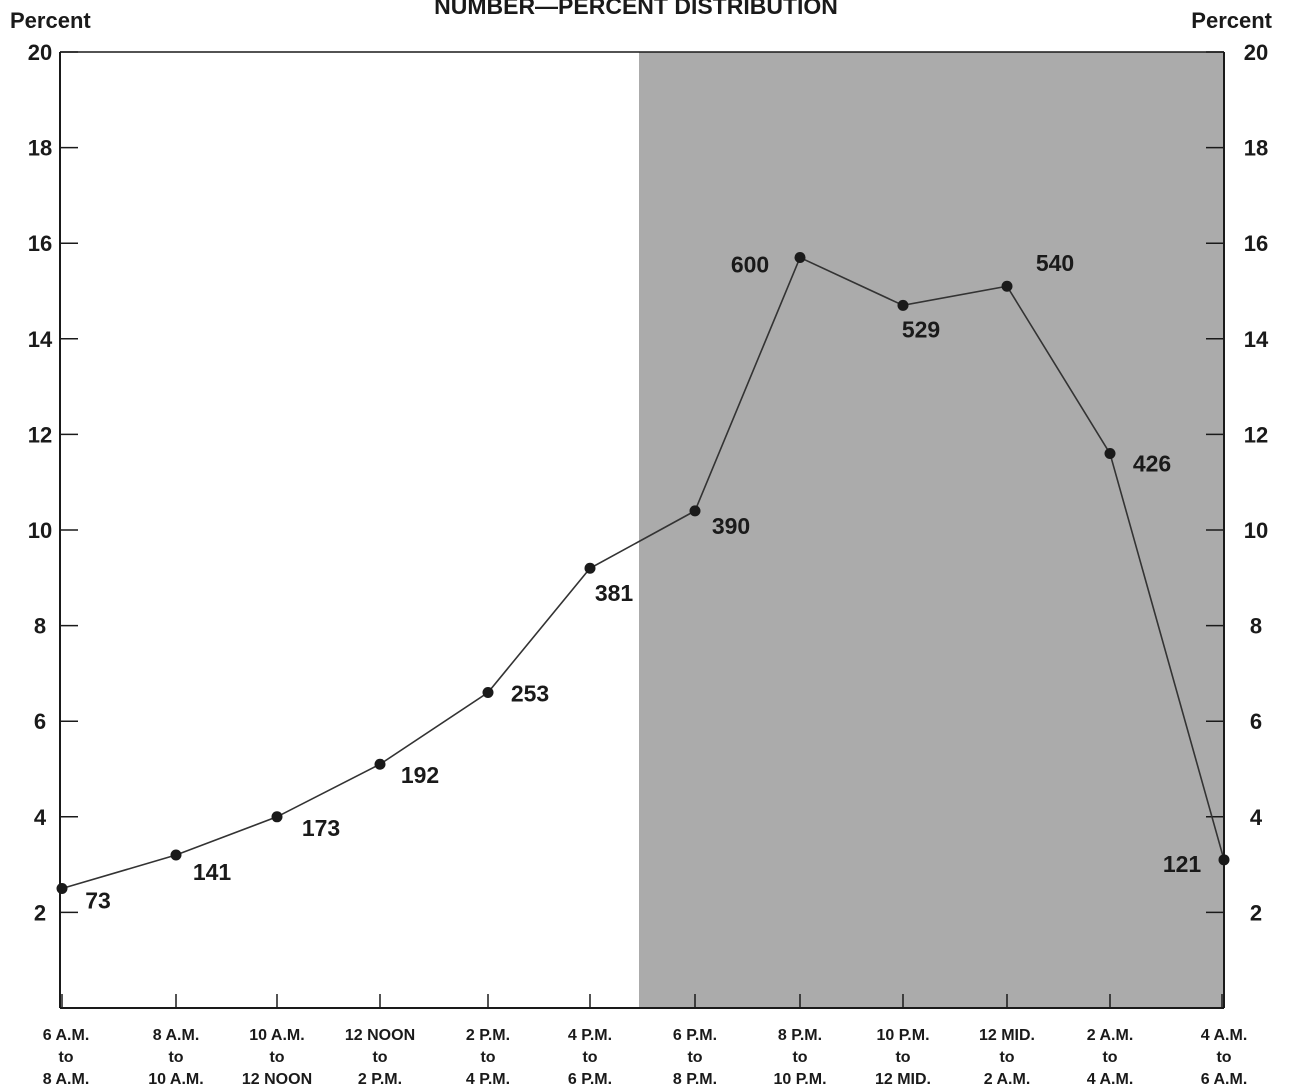  I want to click on data-label: 381, so click(614, 593).